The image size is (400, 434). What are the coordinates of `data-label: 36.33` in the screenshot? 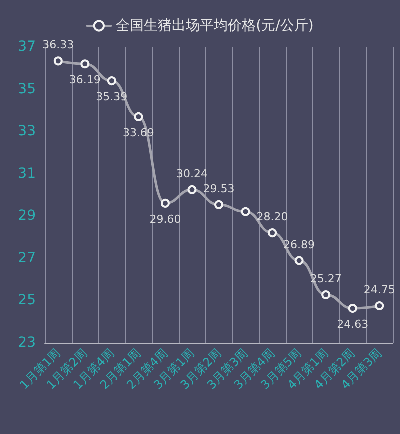 It's located at (58, 45).